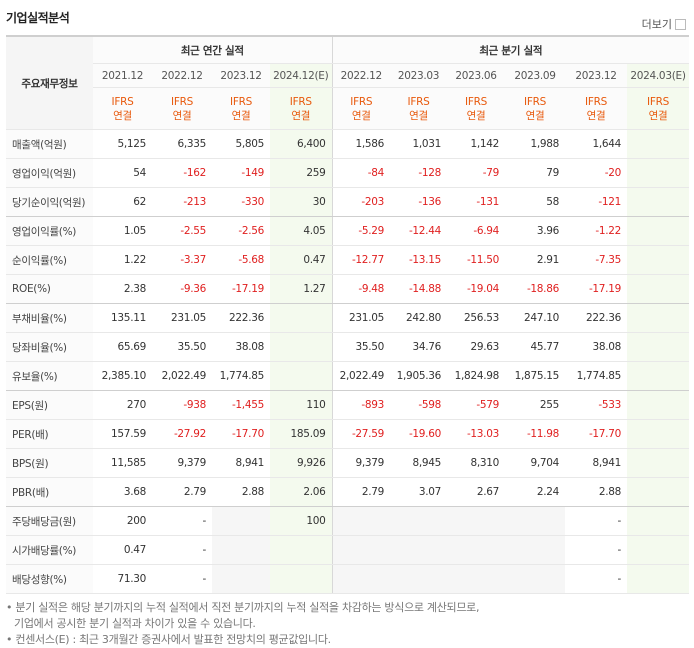 The image size is (694, 648). Describe the element at coordinates (241, 347) in the screenshot. I see `data-cell: 38.08` at that location.